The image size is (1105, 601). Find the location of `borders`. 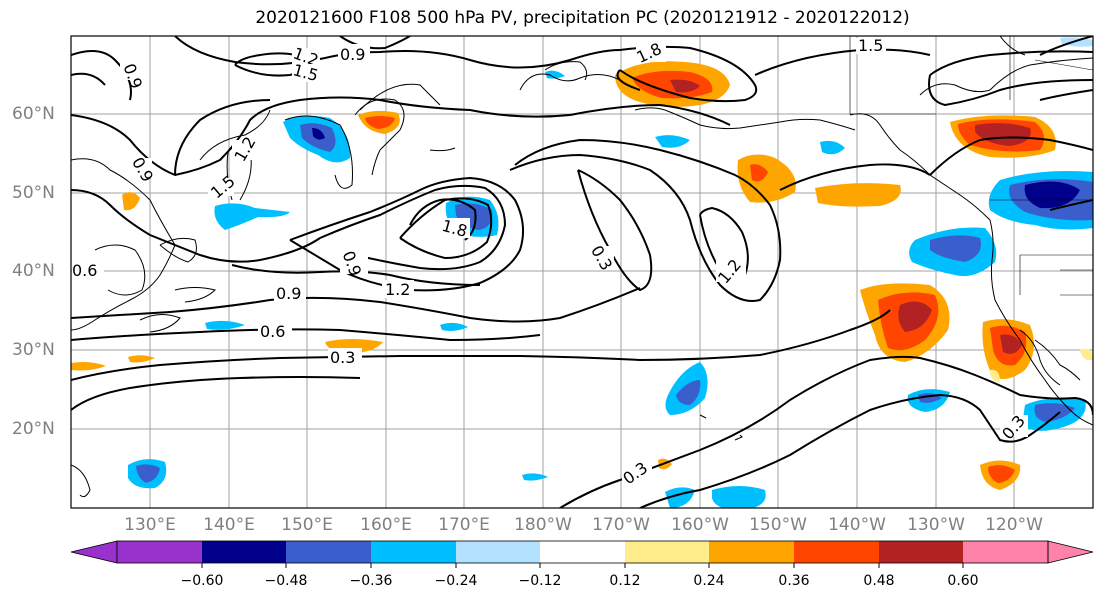

borders is located at coordinates (971, 166).